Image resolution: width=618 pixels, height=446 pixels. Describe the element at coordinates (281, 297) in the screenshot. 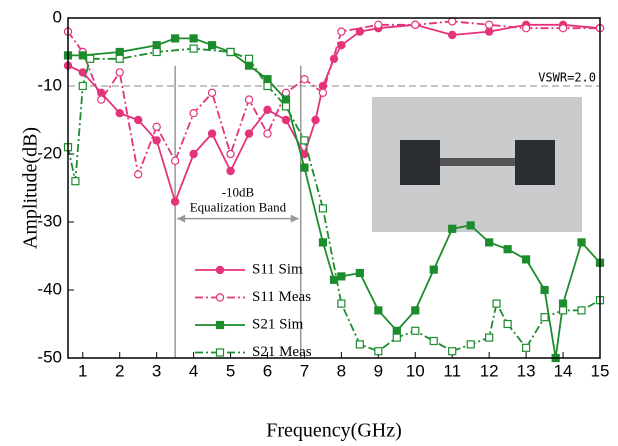

I see `legend-label: S11 Meas` at that location.